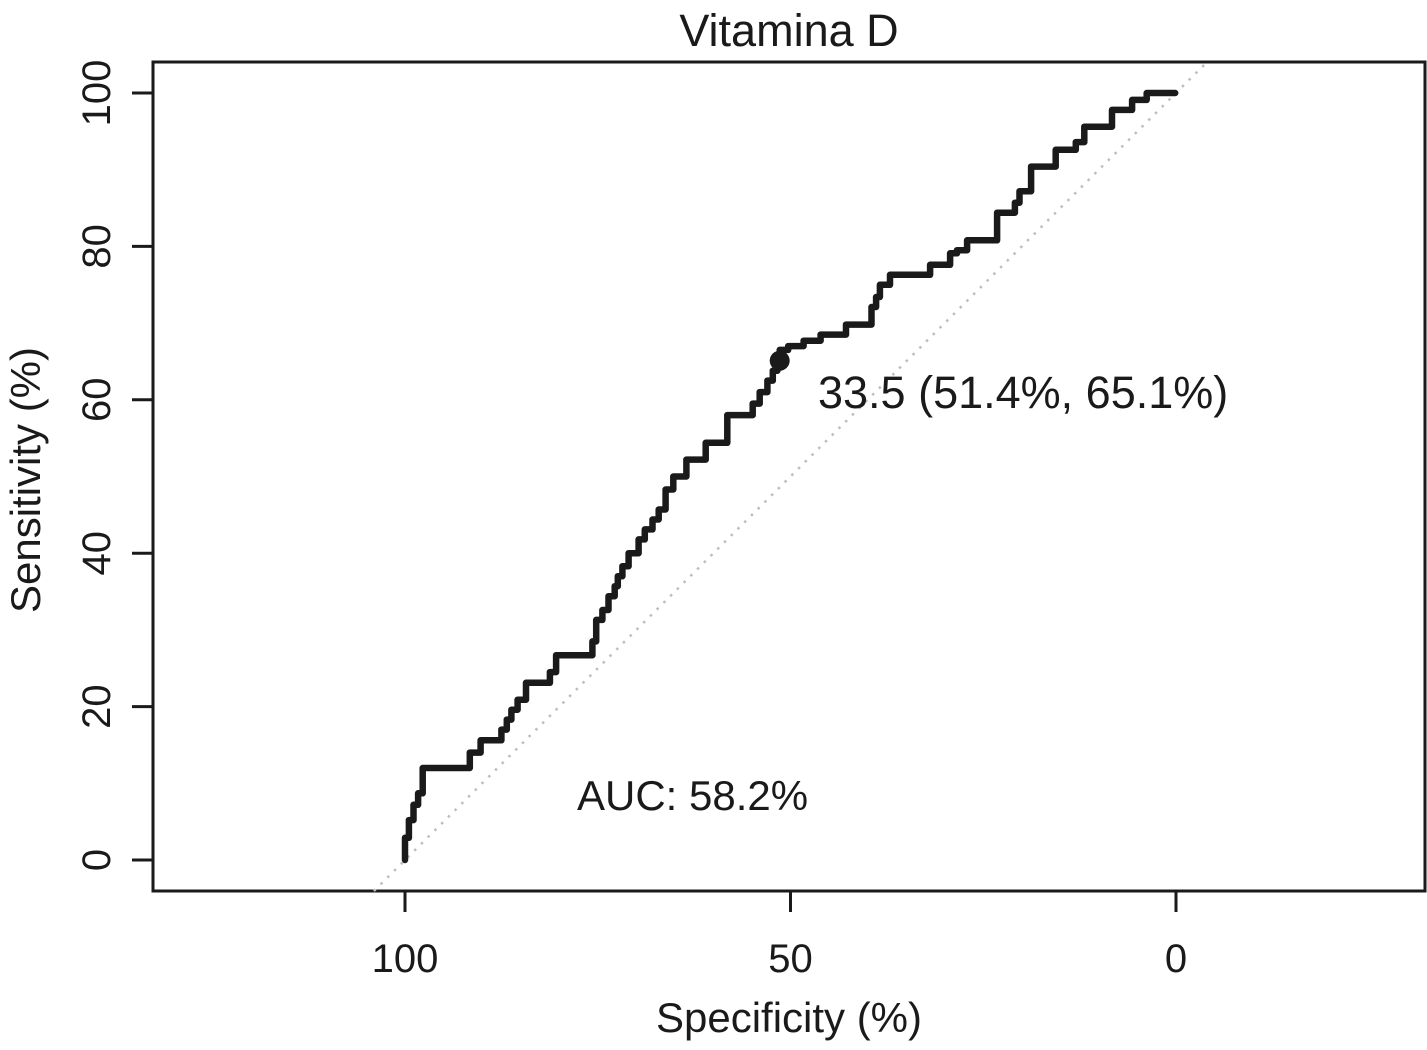 This screenshot has height=1050, width=1427. What do you see at coordinates (25, 480) in the screenshot?
I see `y-axis-title: Sensitivity (%)` at bounding box center [25, 480].